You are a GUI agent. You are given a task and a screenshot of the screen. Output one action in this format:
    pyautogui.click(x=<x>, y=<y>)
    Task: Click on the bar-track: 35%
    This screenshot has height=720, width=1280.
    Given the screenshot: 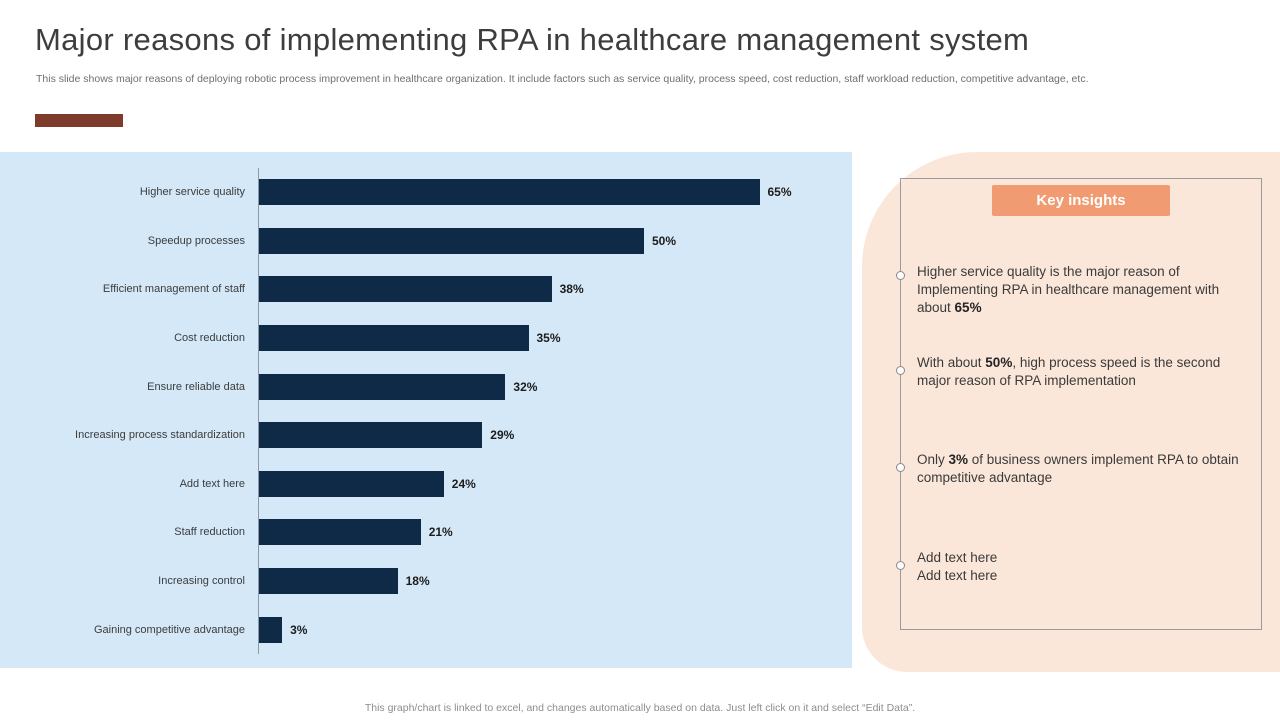 What is the action you would take?
    pyautogui.click(x=528, y=338)
    